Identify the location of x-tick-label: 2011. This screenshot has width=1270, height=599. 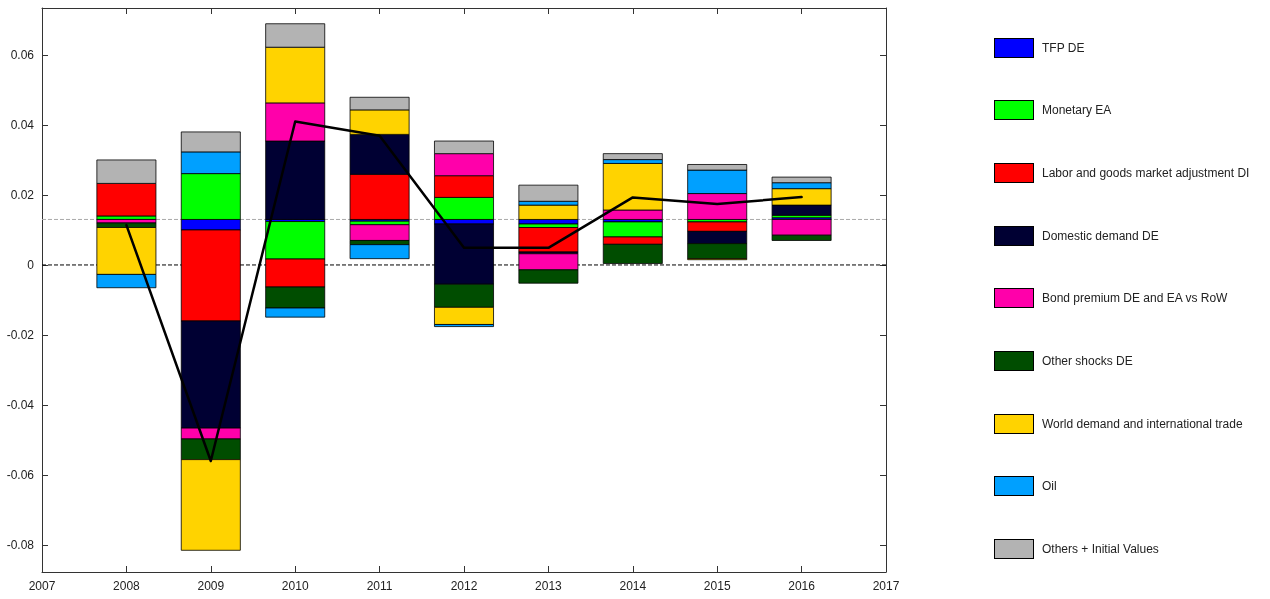
(379, 586).